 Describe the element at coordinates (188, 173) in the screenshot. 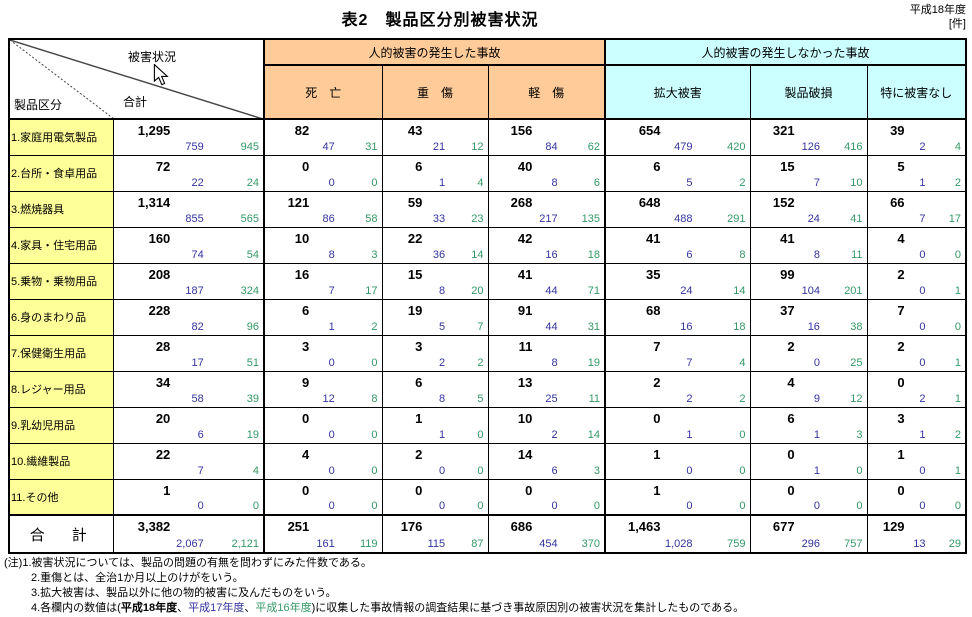

I see `data-cell: 72 22 24` at that location.